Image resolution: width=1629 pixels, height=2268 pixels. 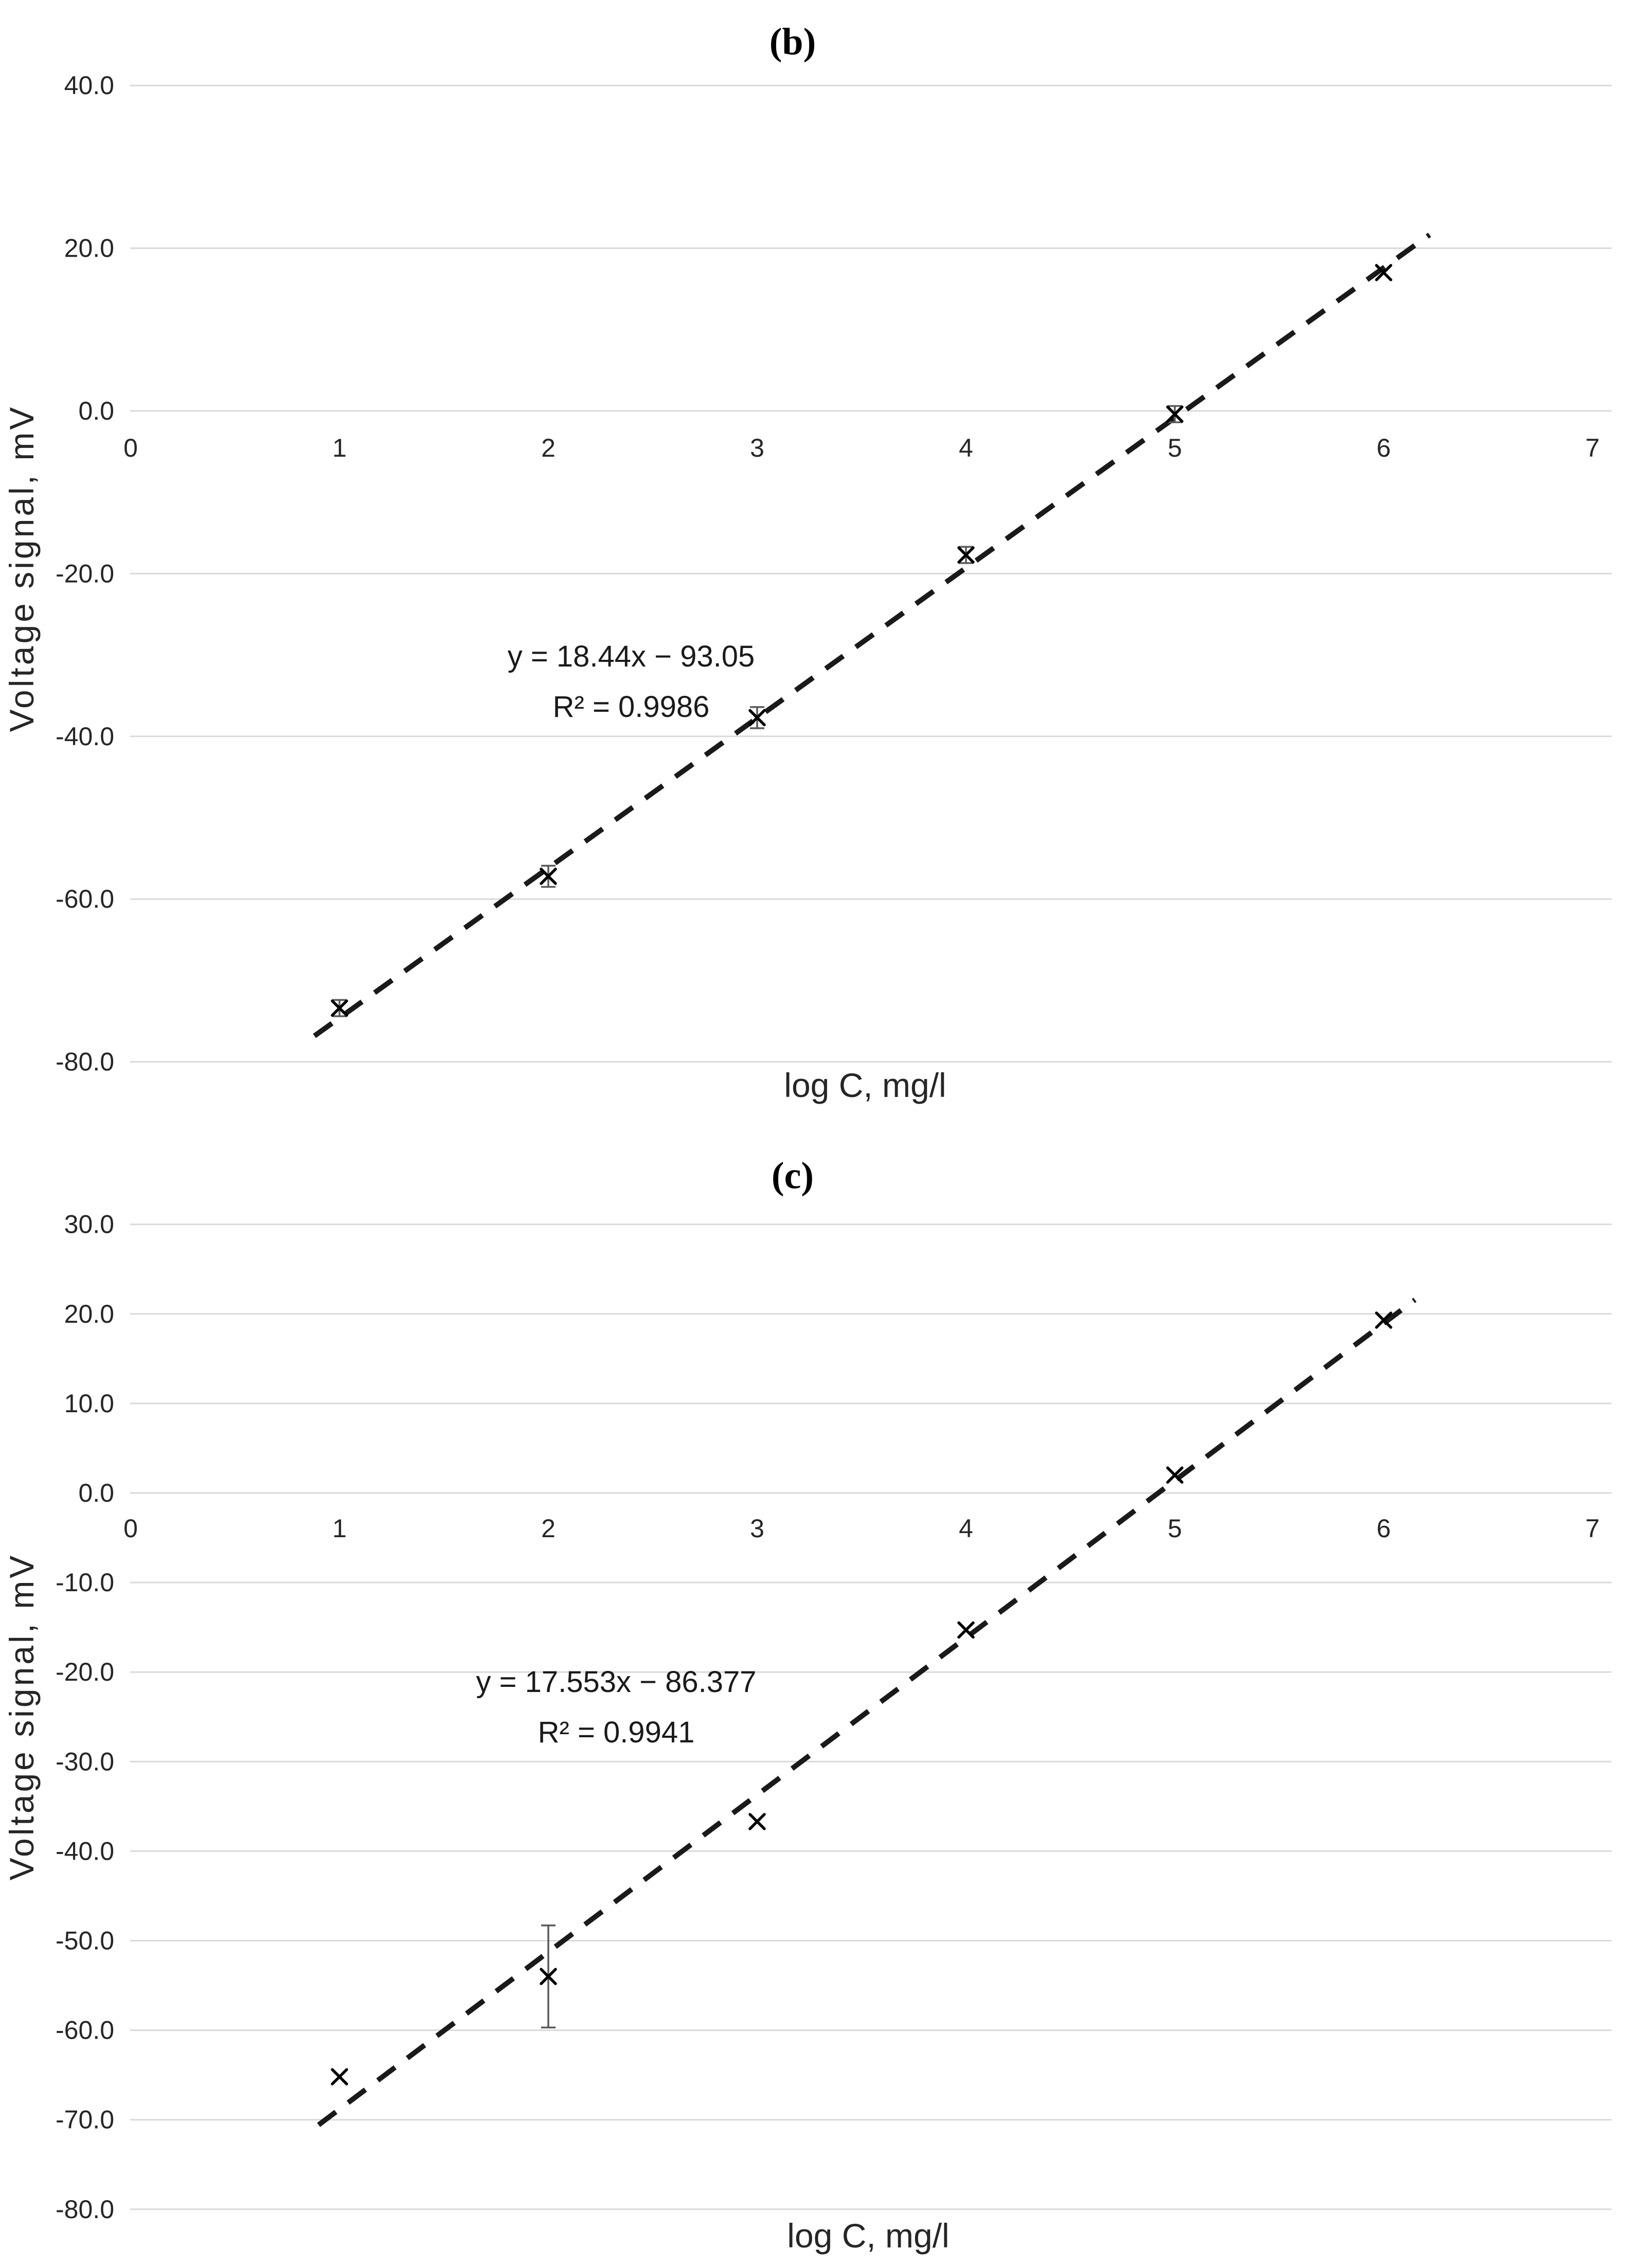 I want to click on chart-c-xtick-label-7: 7, so click(x=1593, y=1528).